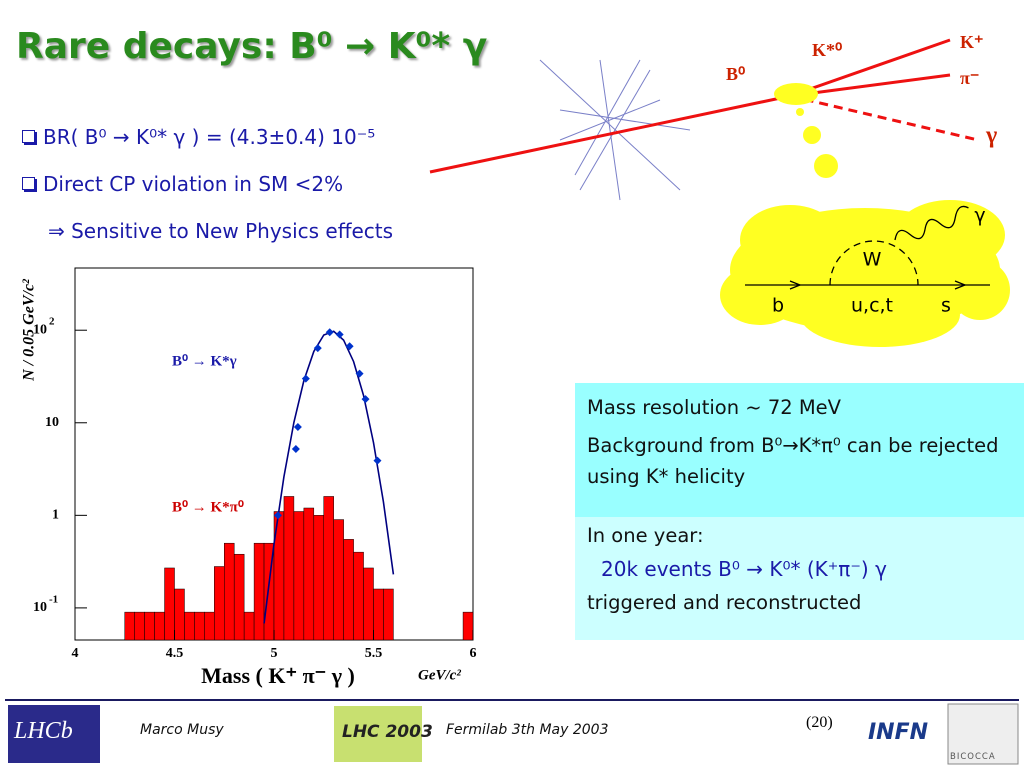  I want to click on track-label: π⁻, so click(969, 78).